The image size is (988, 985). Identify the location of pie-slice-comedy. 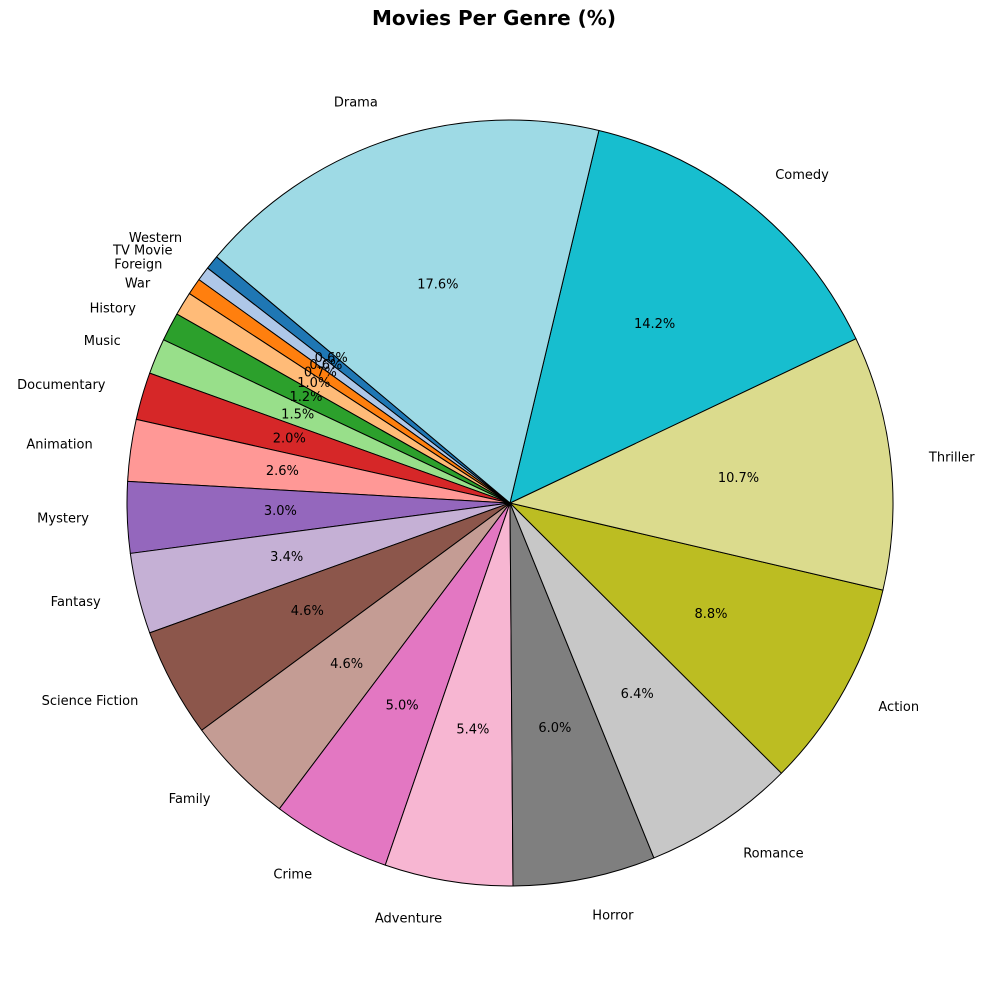
(683, 316).